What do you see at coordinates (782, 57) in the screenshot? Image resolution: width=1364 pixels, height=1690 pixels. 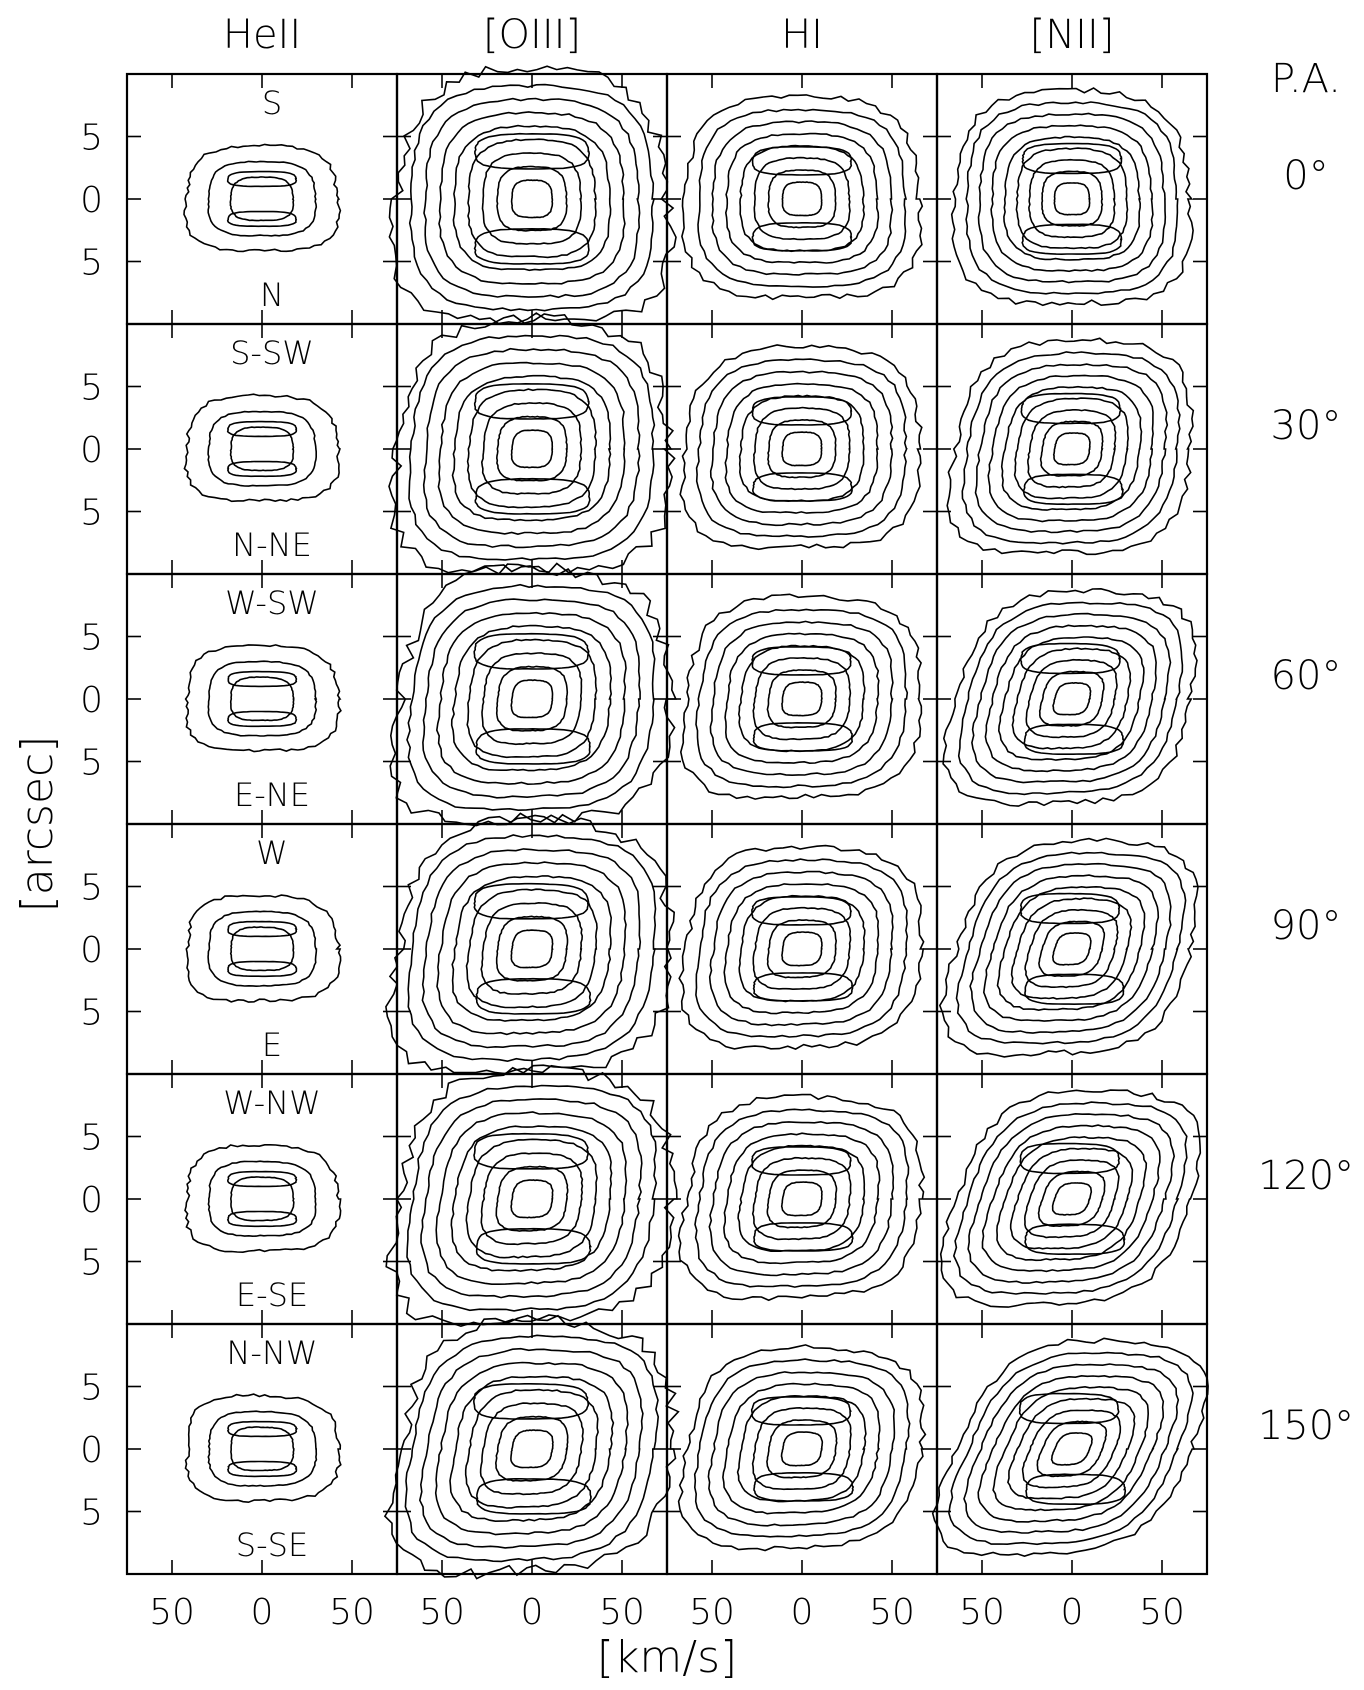 I see `column-titles: HeII [OIII] HI [NII] P.A.` at bounding box center [782, 57].